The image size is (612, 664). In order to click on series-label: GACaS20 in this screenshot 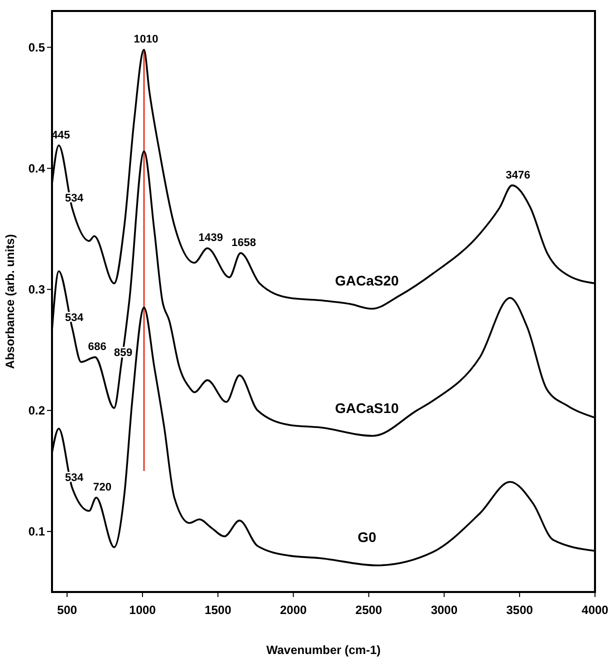, I will do `click(367, 280)`.